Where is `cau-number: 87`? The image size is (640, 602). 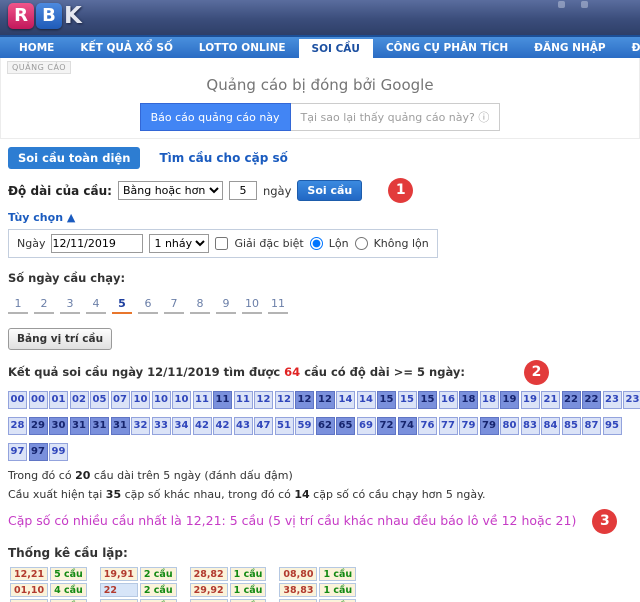
cau-number: 87 is located at coordinates (591, 426).